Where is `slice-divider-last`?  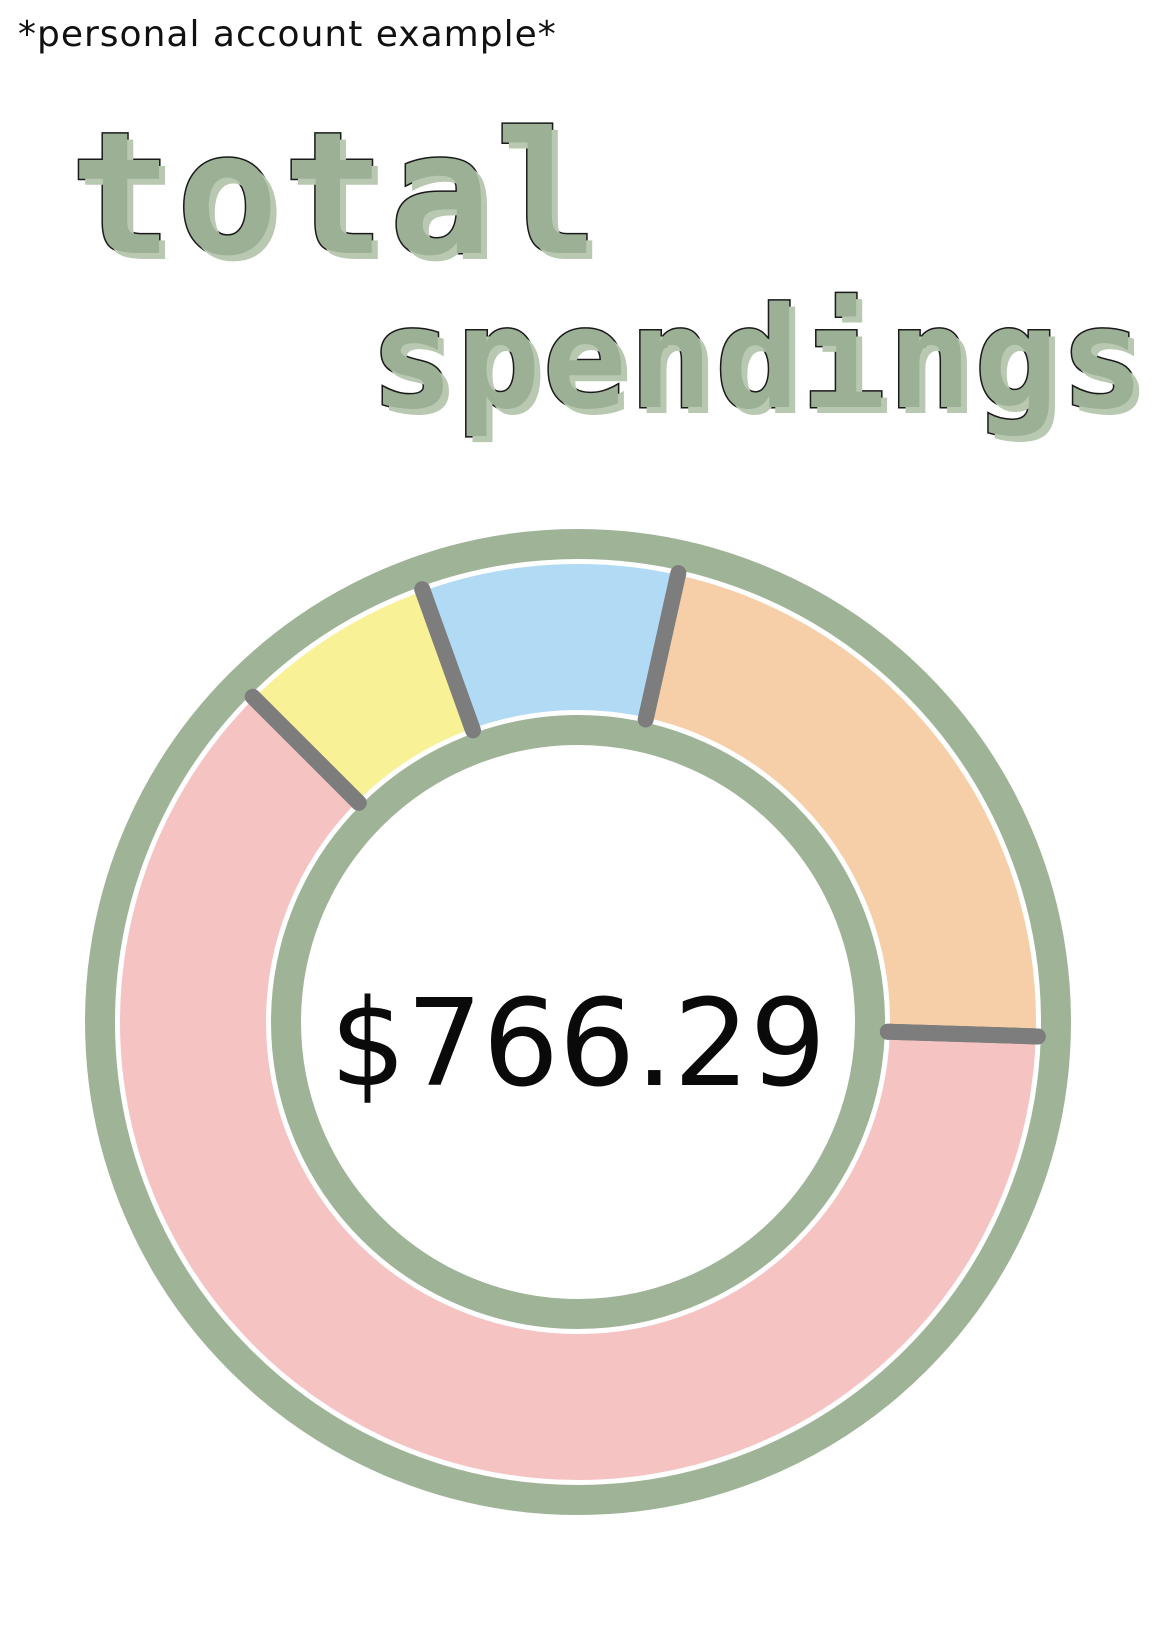 slice-divider-last is located at coordinates (962, 1034).